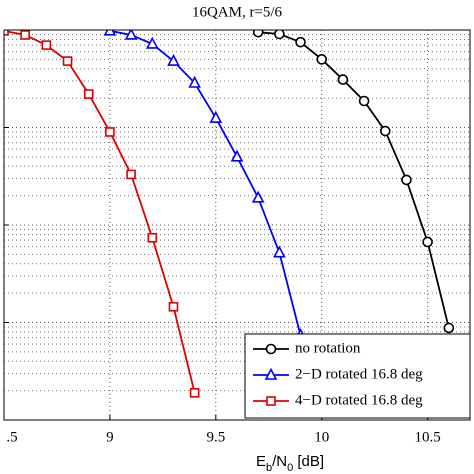 The height and width of the screenshot is (474, 474). I want to click on x-tick-label: 10.5, so click(428, 437).